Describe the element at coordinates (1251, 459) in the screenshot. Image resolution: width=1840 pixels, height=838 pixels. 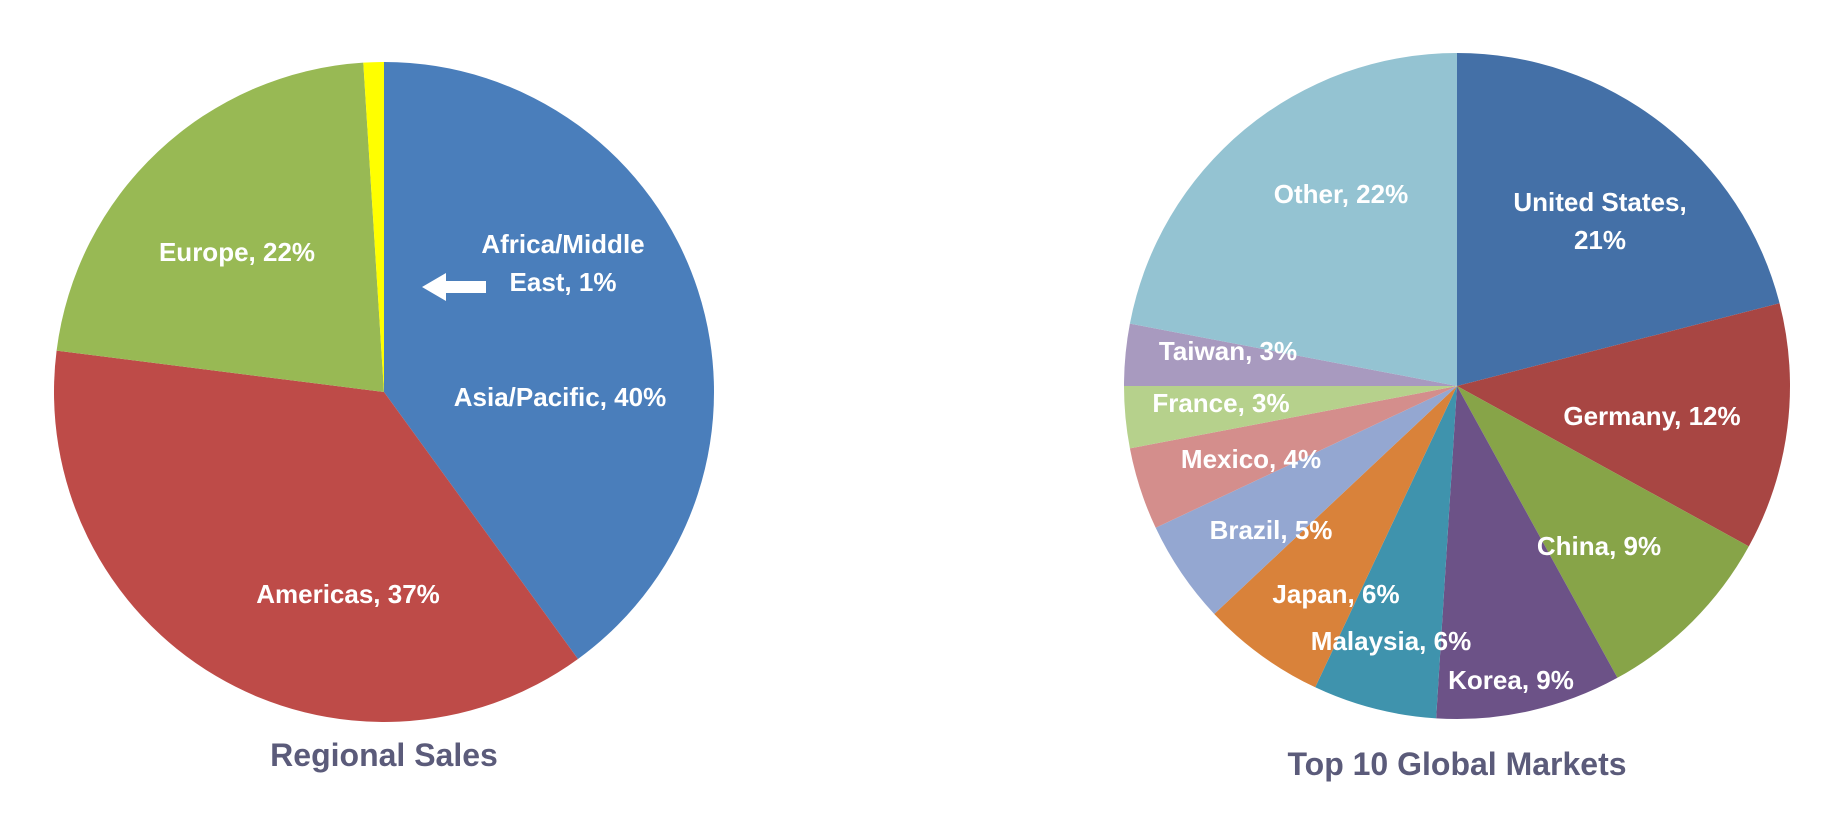
I see `slice-label-mexico: Mexico, 4%` at that location.